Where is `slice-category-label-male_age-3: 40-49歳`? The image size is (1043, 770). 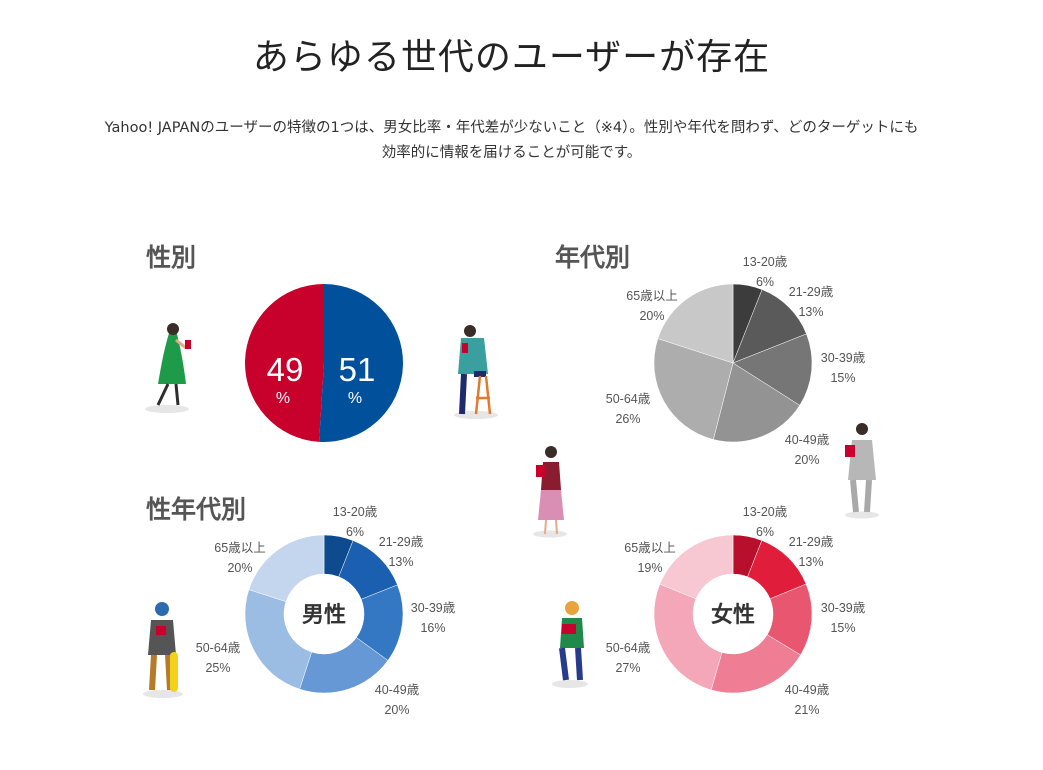
slice-category-label-male_age-3: 40-49歳 is located at coordinates (397, 690).